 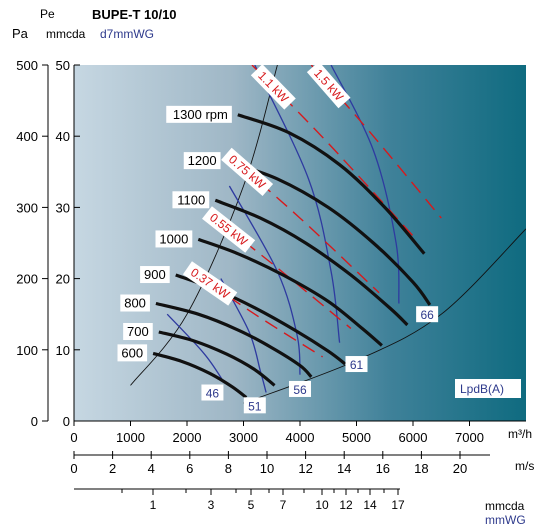 I want to click on mm-tick-label: 0, so click(x=66, y=421).